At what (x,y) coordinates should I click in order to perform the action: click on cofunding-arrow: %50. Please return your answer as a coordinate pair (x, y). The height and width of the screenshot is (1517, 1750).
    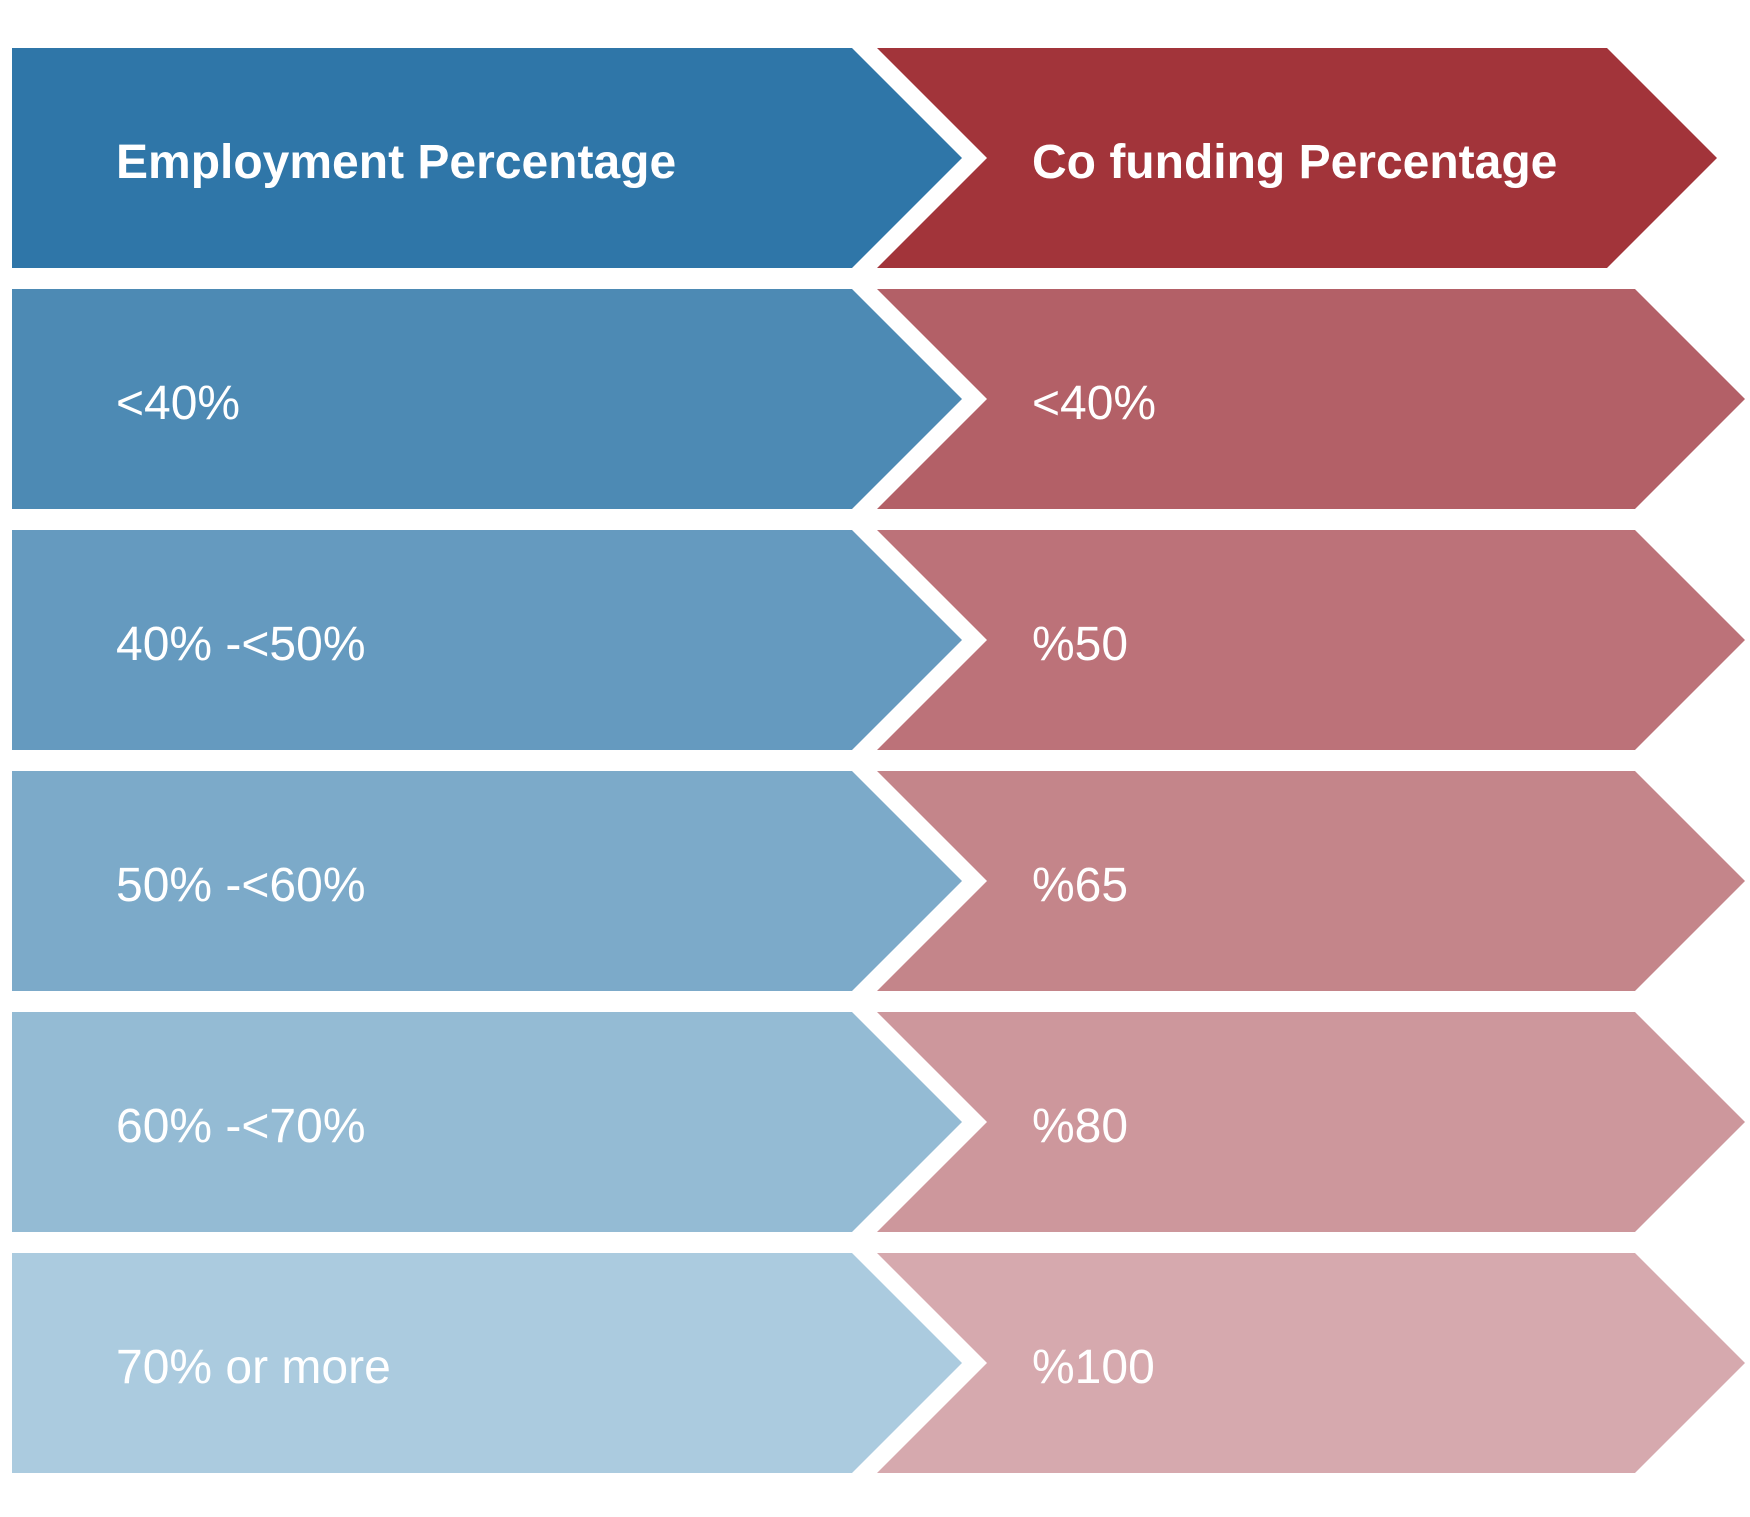
    Looking at the image, I should click on (1311, 640).